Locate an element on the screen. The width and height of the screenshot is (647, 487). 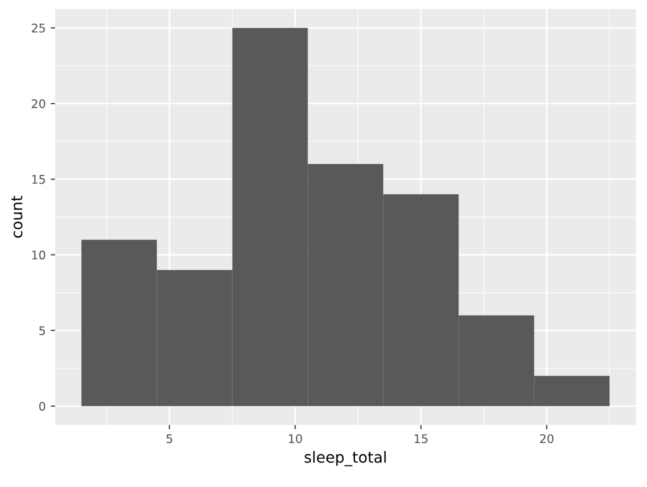
y-tick-label: 20 is located at coordinates (39, 103).